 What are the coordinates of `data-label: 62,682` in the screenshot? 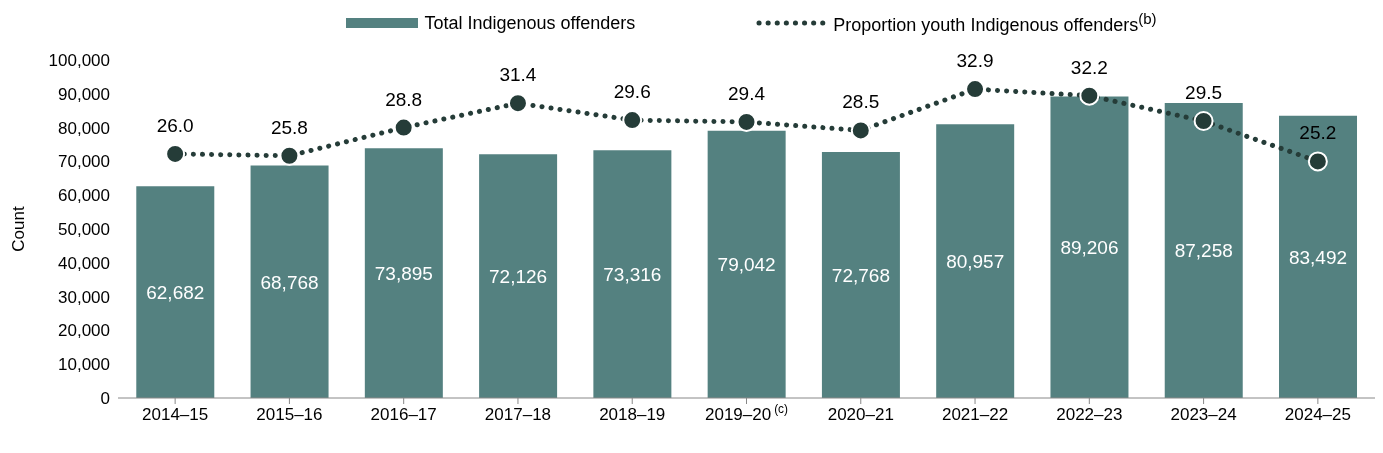 It's located at (175, 292).